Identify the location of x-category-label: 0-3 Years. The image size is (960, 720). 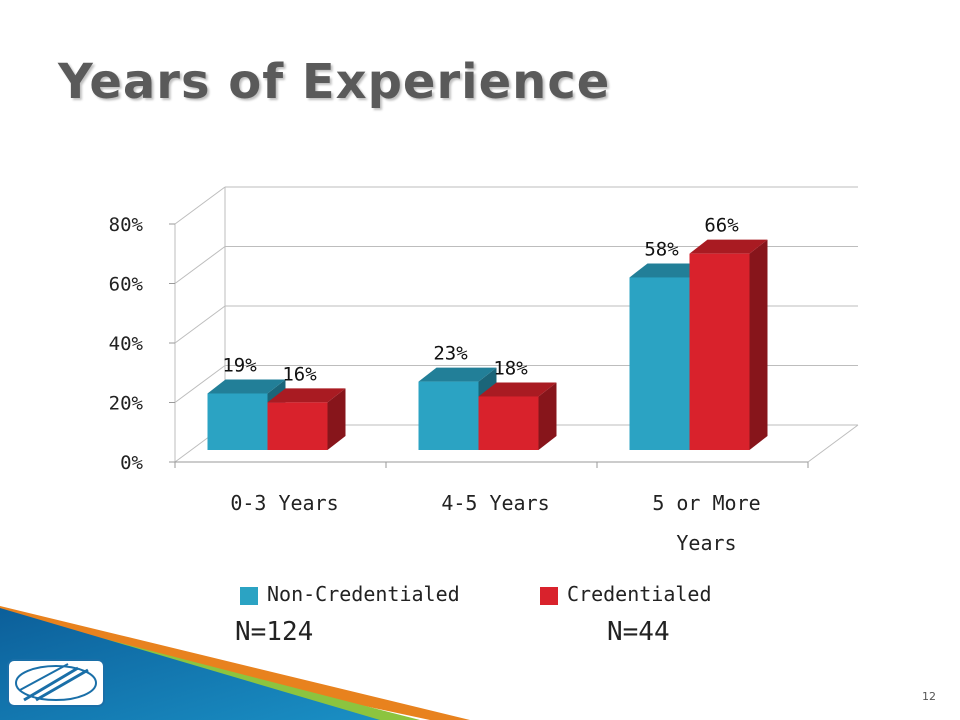
(284, 503).